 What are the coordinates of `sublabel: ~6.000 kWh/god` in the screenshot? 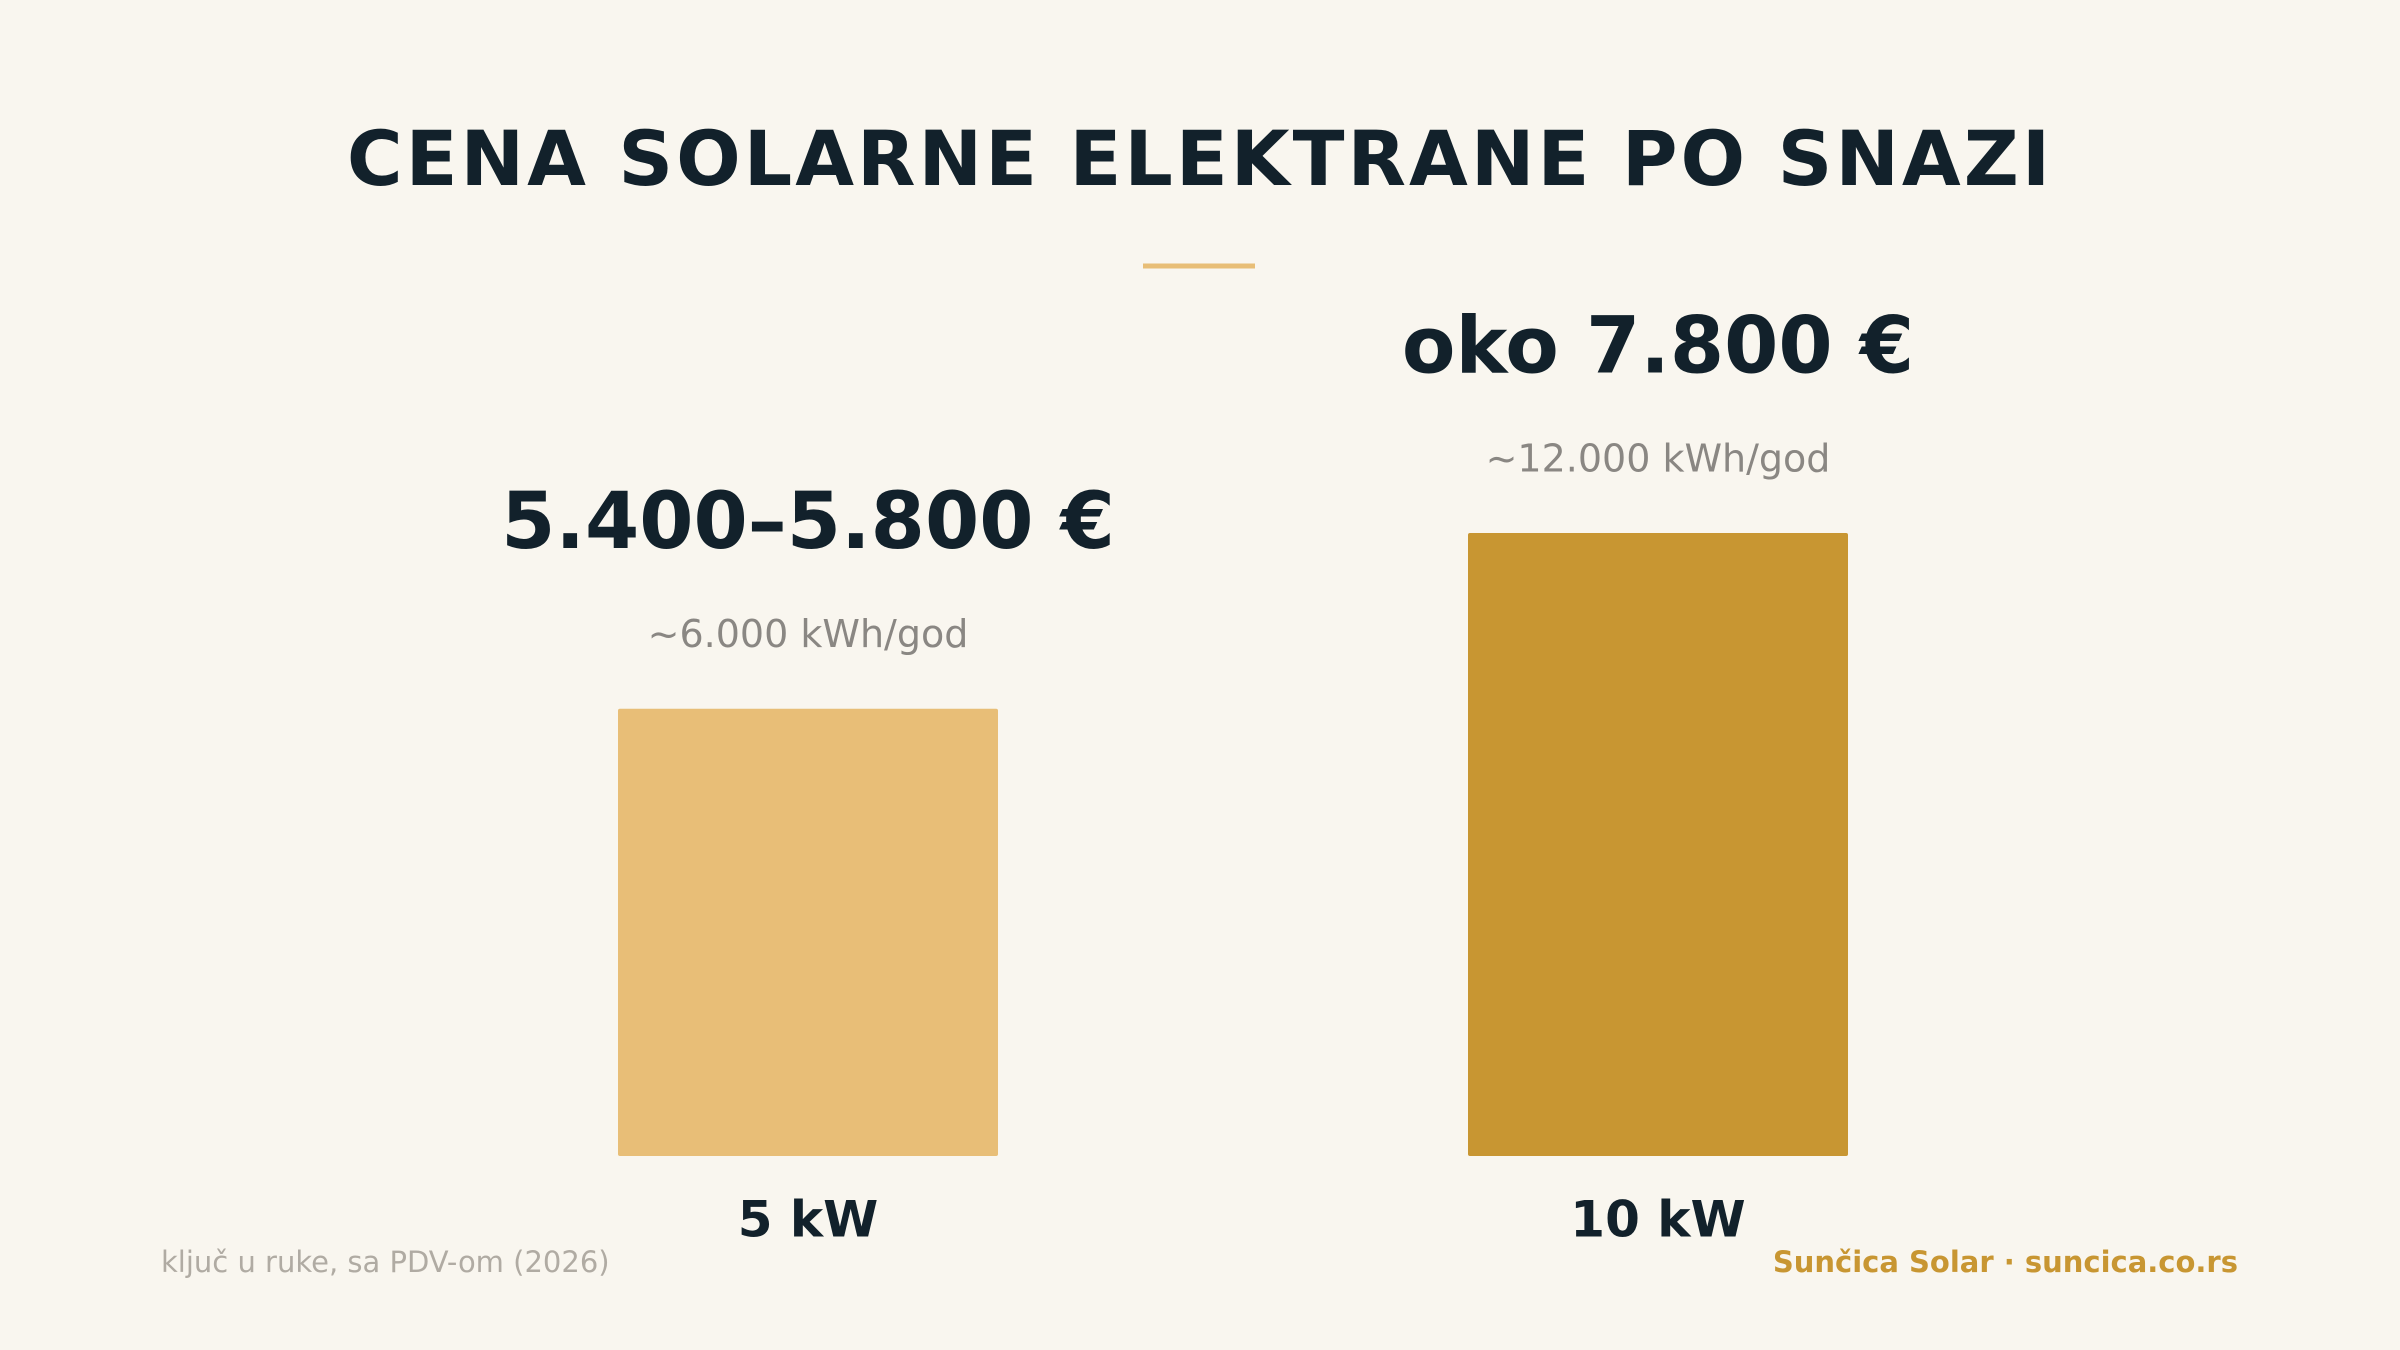 It's located at (808, 634).